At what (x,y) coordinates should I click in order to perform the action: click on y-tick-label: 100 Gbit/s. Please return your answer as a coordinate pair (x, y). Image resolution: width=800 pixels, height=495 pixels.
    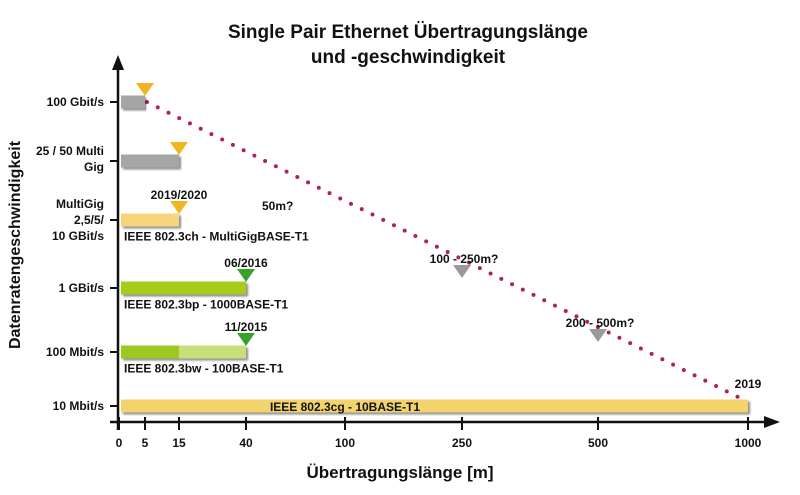
    Looking at the image, I should click on (76, 102).